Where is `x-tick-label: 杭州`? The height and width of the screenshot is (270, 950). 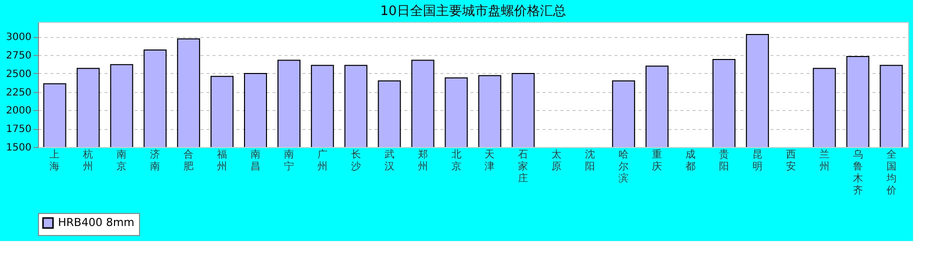
x-tick-label: 杭州 is located at coordinates (88, 160).